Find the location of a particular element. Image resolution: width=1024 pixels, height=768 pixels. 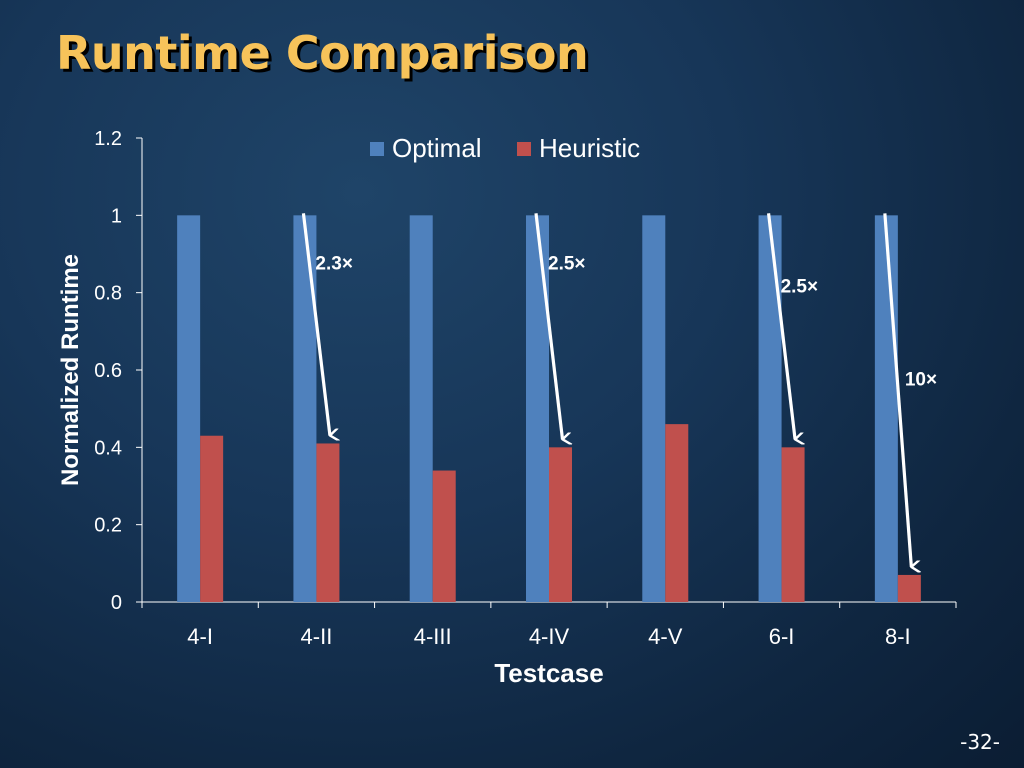

speedup-label-6-i: 2.5× is located at coordinates (800, 287).